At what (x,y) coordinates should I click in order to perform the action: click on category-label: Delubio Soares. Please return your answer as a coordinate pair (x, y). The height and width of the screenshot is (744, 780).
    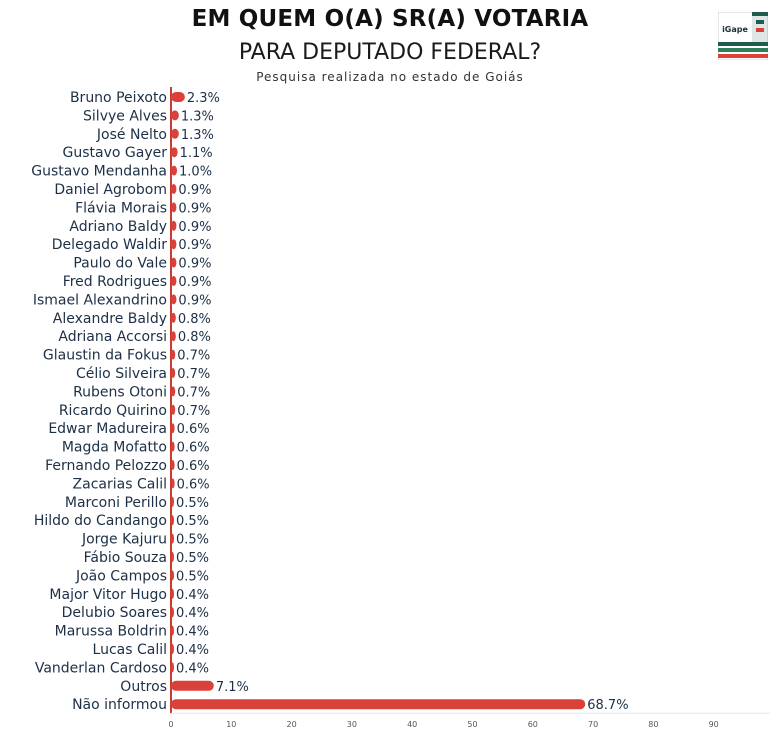
    Looking at the image, I should click on (114, 613).